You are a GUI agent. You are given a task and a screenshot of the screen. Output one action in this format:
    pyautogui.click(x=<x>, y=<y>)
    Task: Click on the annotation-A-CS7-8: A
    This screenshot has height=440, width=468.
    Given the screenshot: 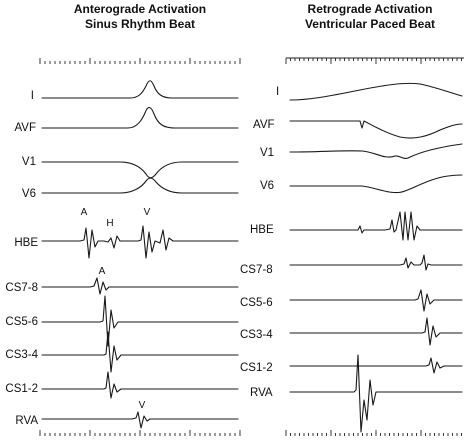 What is the action you would take?
    pyautogui.click(x=102, y=271)
    